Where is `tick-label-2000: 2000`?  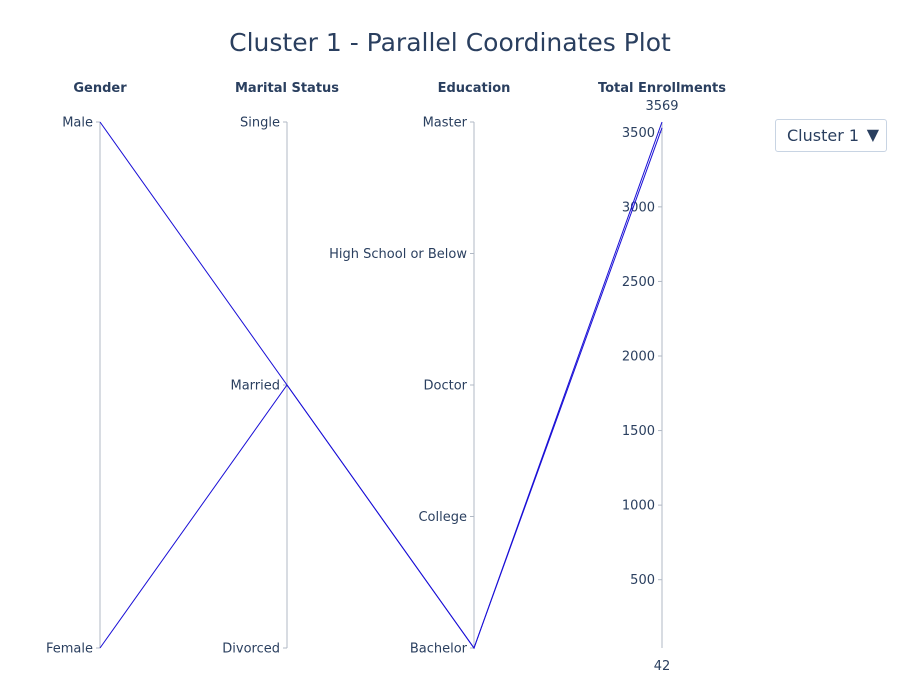 tick-label-2000: 2000 is located at coordinates (638, 356).